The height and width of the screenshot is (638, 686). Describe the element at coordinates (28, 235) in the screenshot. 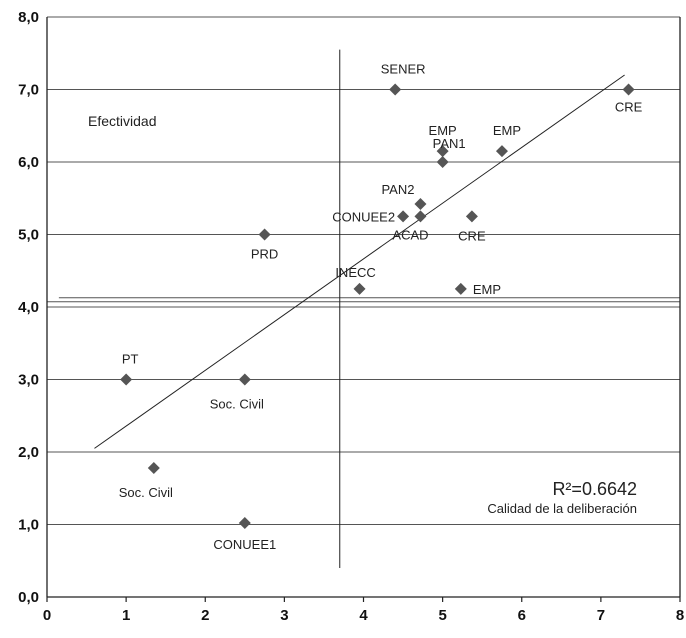

I see `y-tick-label: 5,0` at that location.